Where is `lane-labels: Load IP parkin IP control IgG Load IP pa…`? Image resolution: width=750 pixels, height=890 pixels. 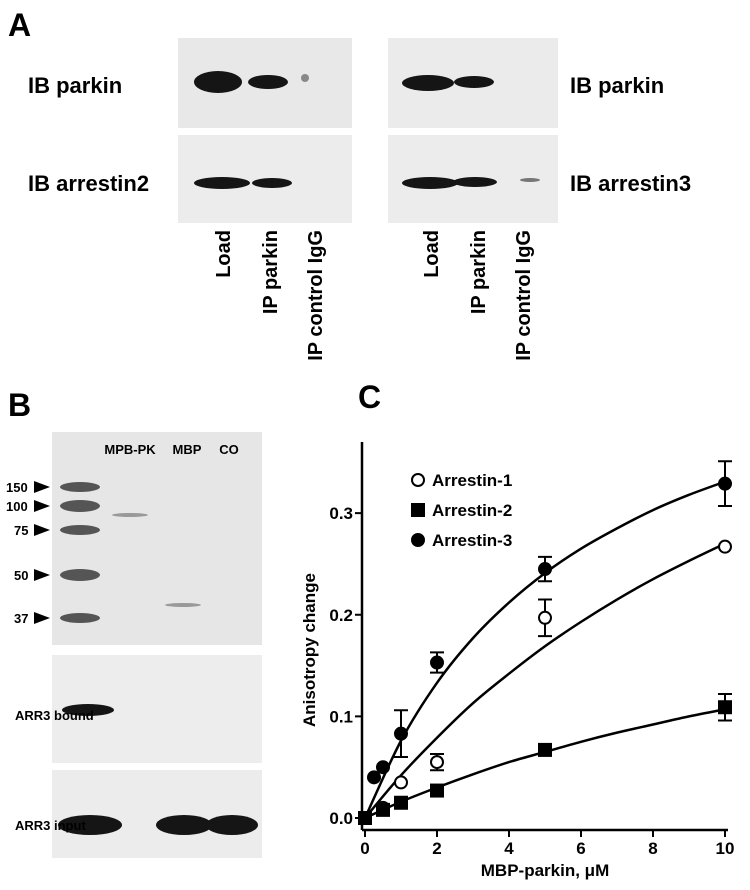 lane-labels: Load IP parkin IP control IgG Load IP pa… is located at coordinates (374, 295).